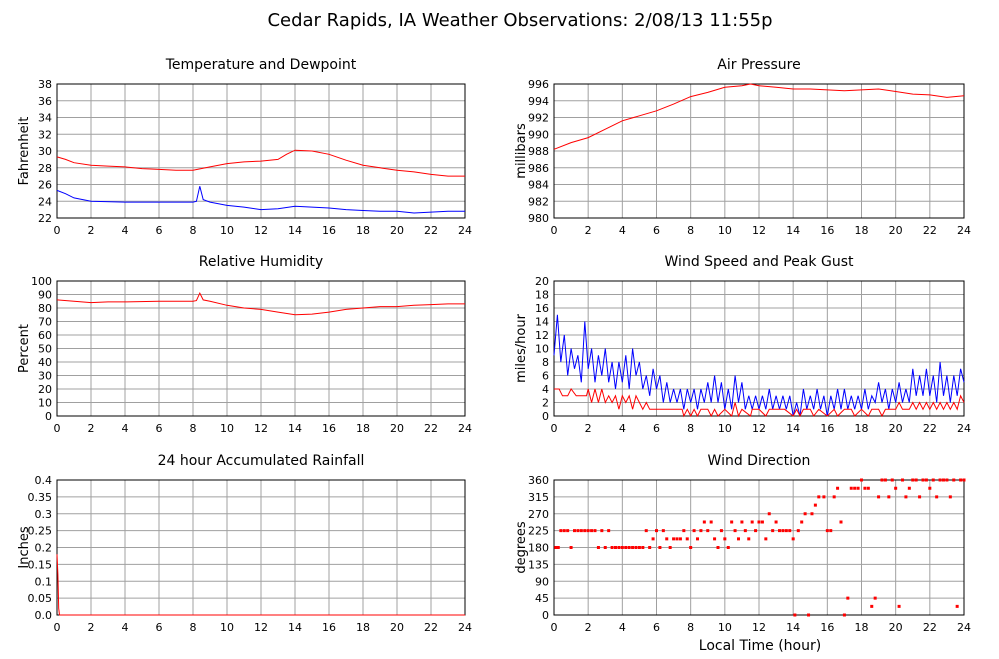 The width and height of the screenshot is (999, 659). Describe the element at coordinates (193, 627) in the screenshot. I see `rain-xtick-label: 8` at that location.